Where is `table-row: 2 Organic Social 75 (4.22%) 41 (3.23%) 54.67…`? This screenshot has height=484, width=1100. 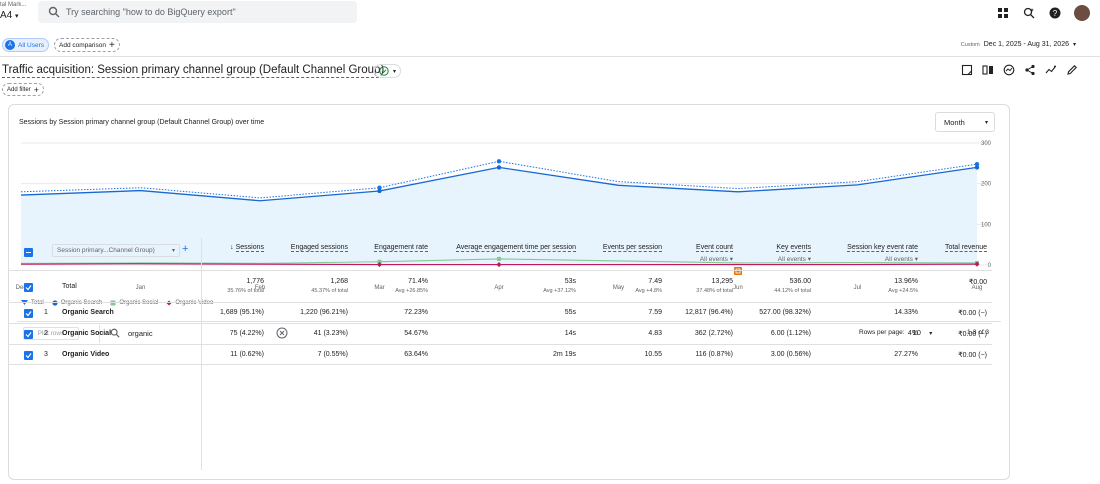
table-row: 2 Organic Social 75 (4.22%) 41 (3.23%) 54.67… is located at coordinates (500, 333).